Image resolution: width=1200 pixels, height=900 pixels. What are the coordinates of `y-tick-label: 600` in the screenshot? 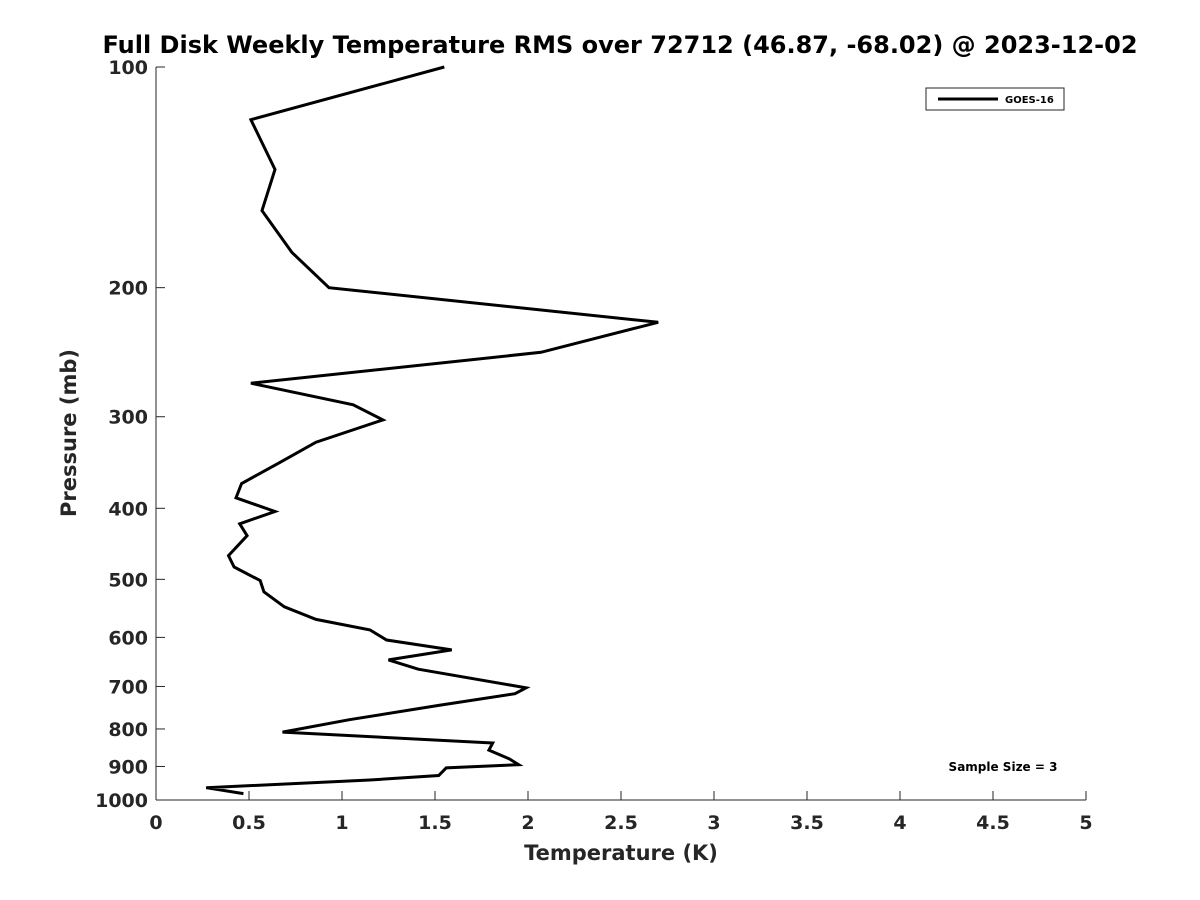 It's located at (128, 638).